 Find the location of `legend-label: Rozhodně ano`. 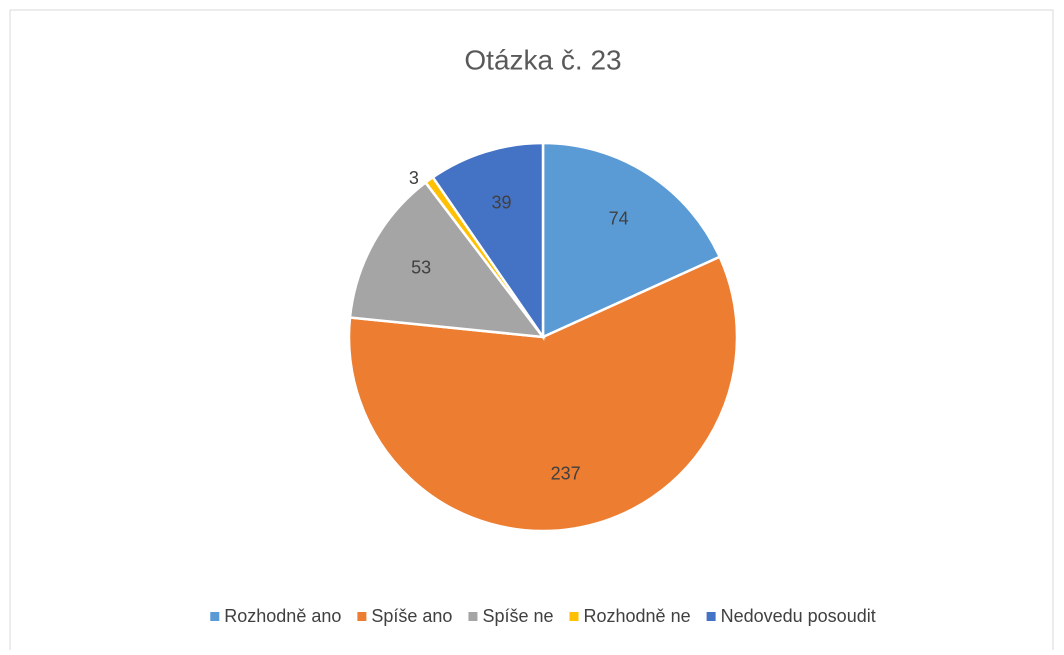

legend-label: Rozhodně ano is located at coordinates (282, 616).